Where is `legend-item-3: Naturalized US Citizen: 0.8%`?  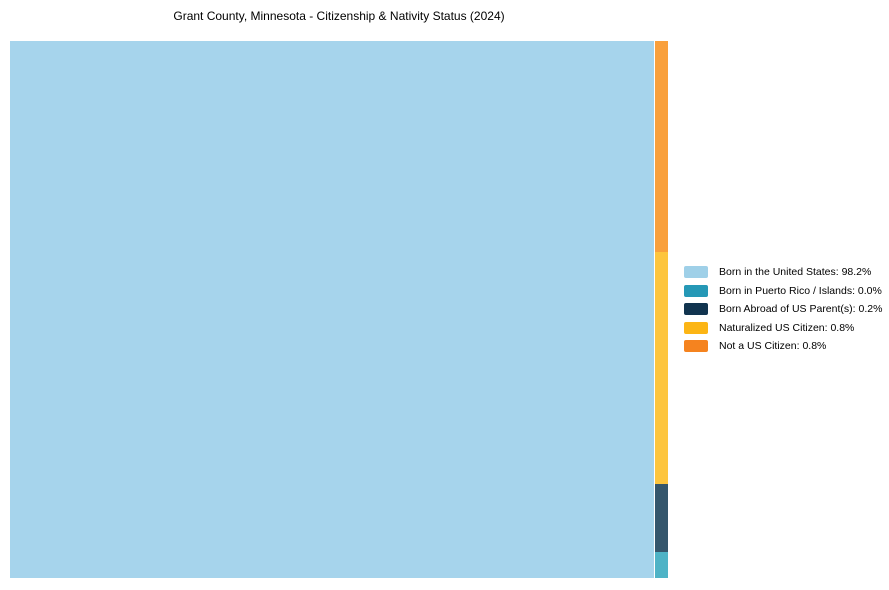 legend-item-3: Naturalized US Citizen: 0.8% is located at coordinates (783, 327).